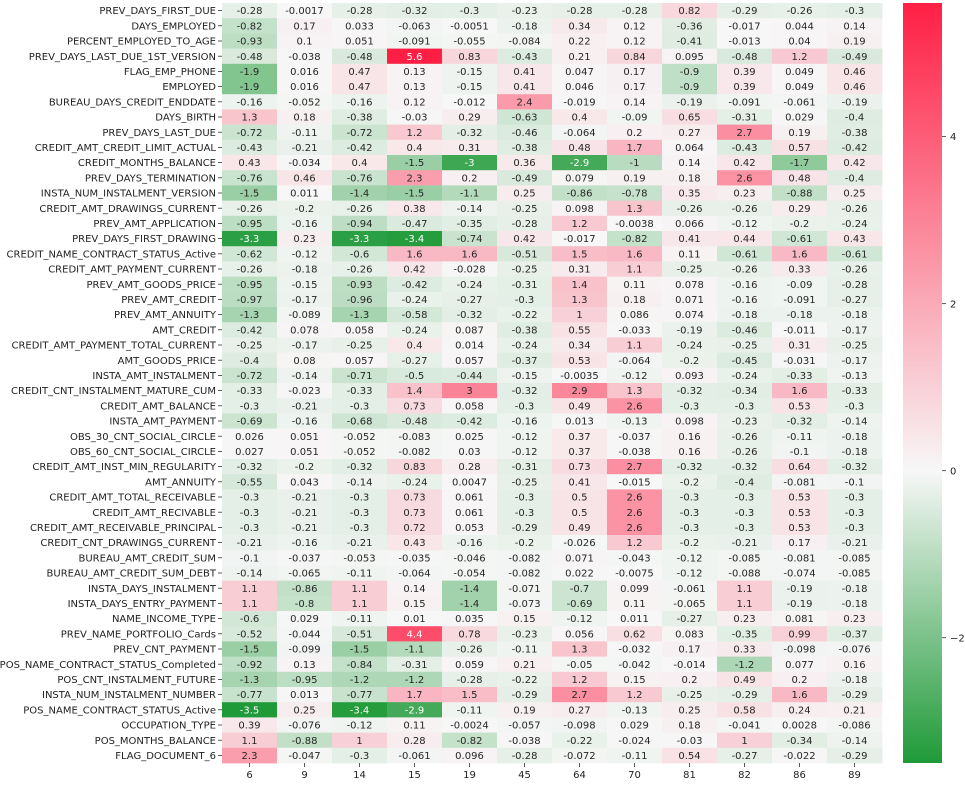  What do you see at coordinates (580, 741) in the screenshot?
I see `cell-value-label: -0.22` at bounding box center [580, 741].